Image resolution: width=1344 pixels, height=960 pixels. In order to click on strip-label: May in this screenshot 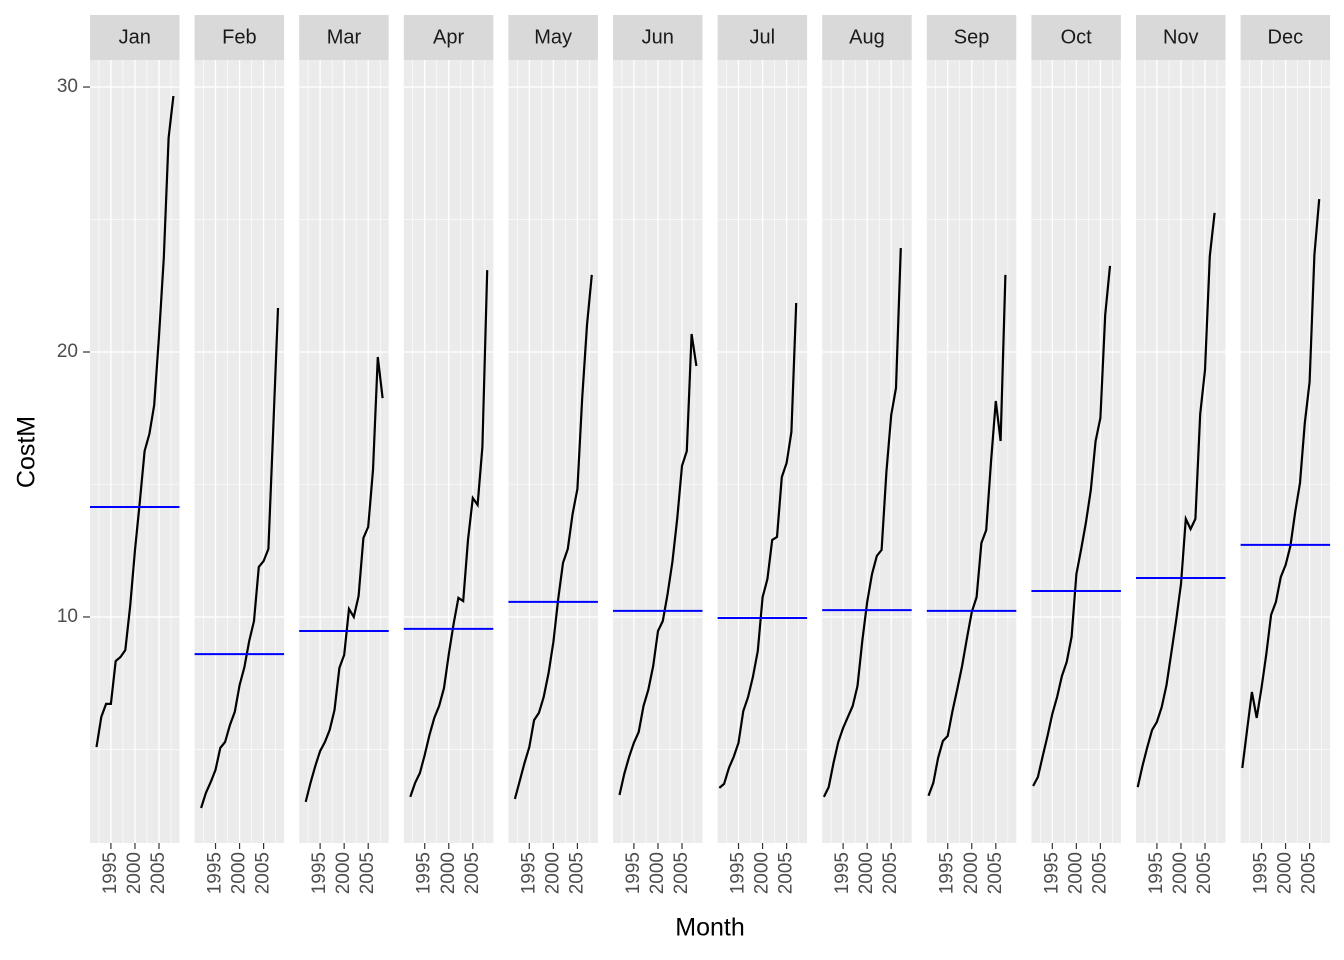, I will do `click(553, 37)`.